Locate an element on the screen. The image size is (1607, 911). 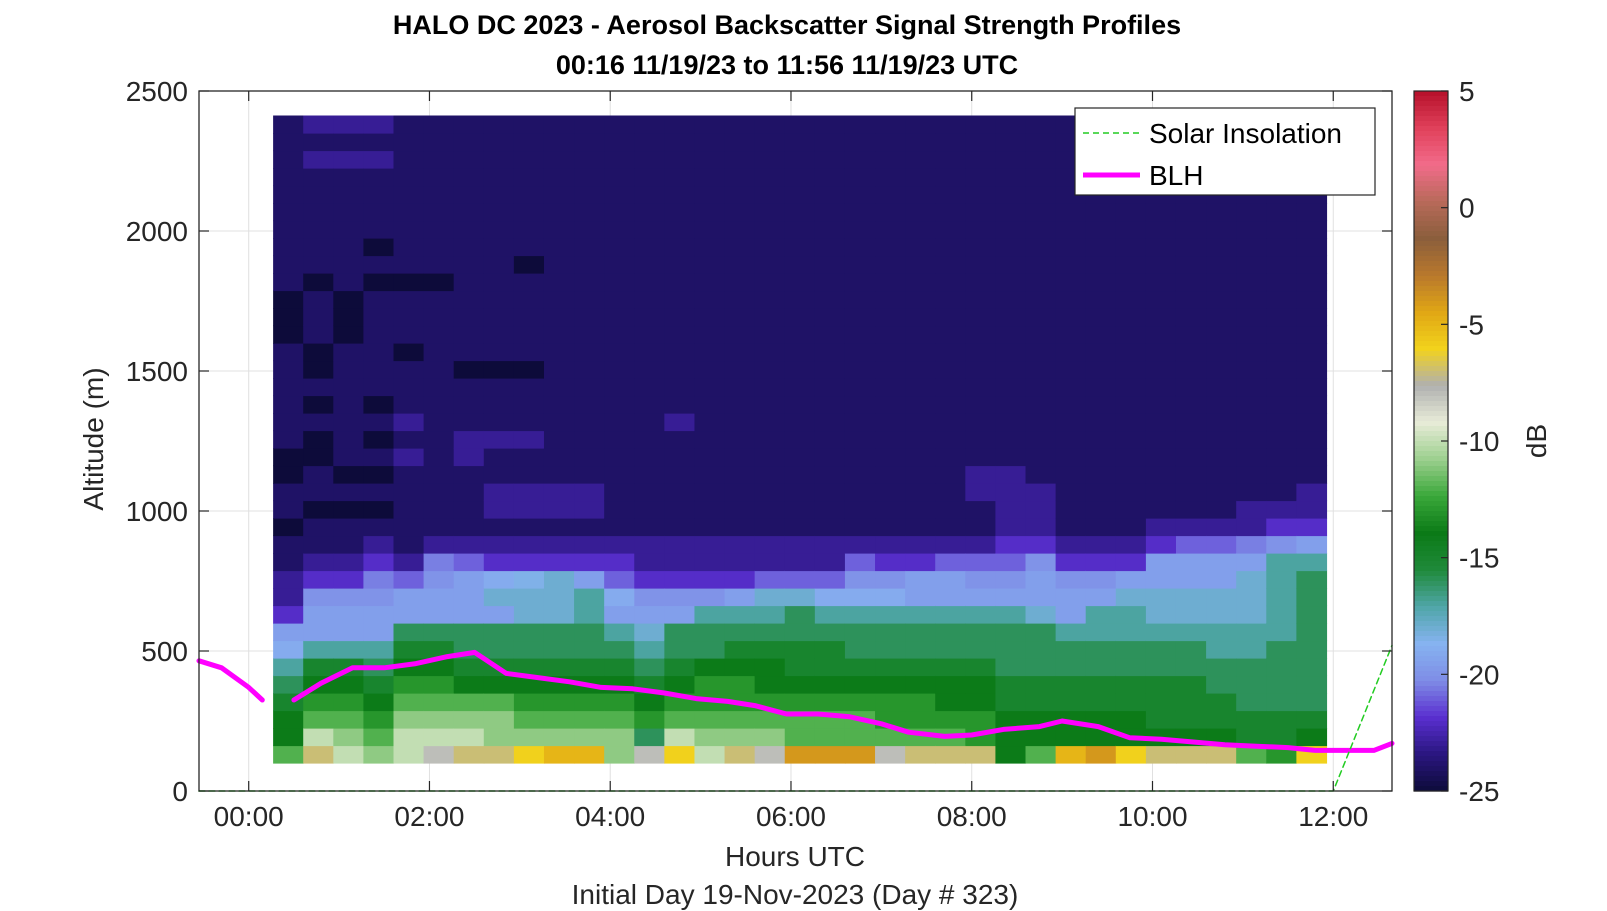
colorbar-tick-label: -25 is located at coordinates (1479, 791).